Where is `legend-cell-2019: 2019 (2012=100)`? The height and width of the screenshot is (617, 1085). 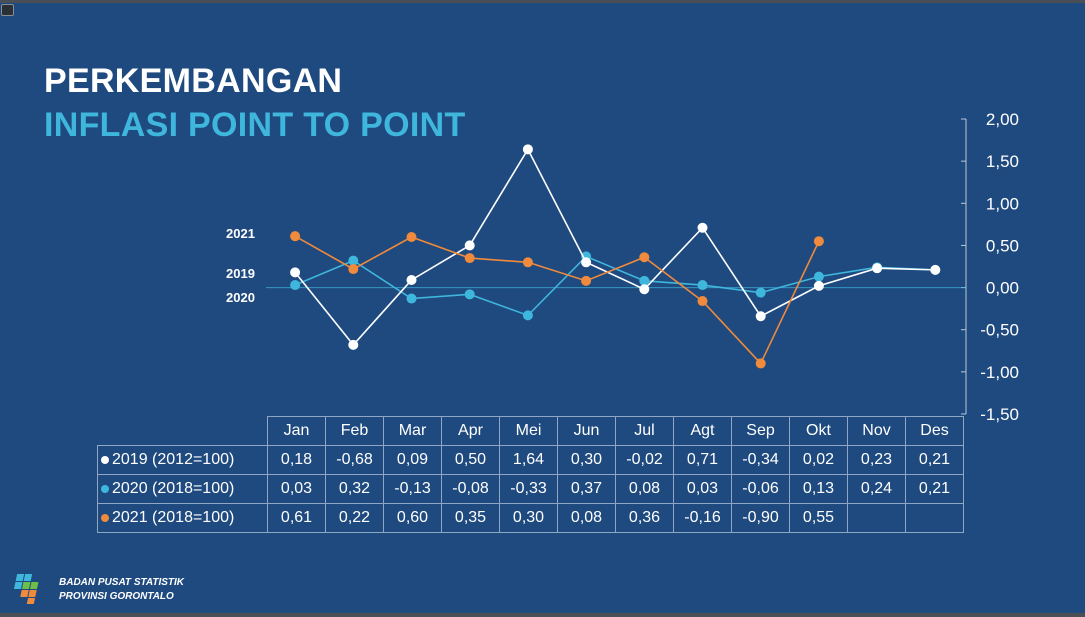
legend-cell-2019: 2019 (2012=100) is located at coordinates (182, 460).